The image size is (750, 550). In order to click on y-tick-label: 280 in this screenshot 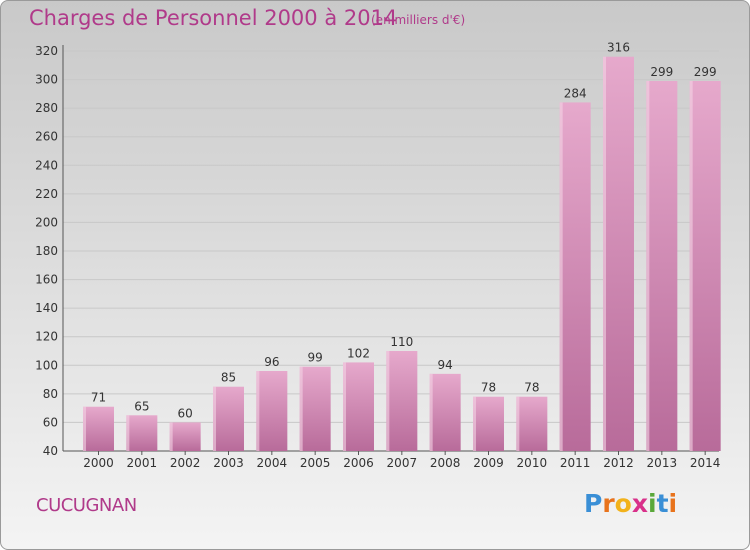, I will do `click(46, 108)`.